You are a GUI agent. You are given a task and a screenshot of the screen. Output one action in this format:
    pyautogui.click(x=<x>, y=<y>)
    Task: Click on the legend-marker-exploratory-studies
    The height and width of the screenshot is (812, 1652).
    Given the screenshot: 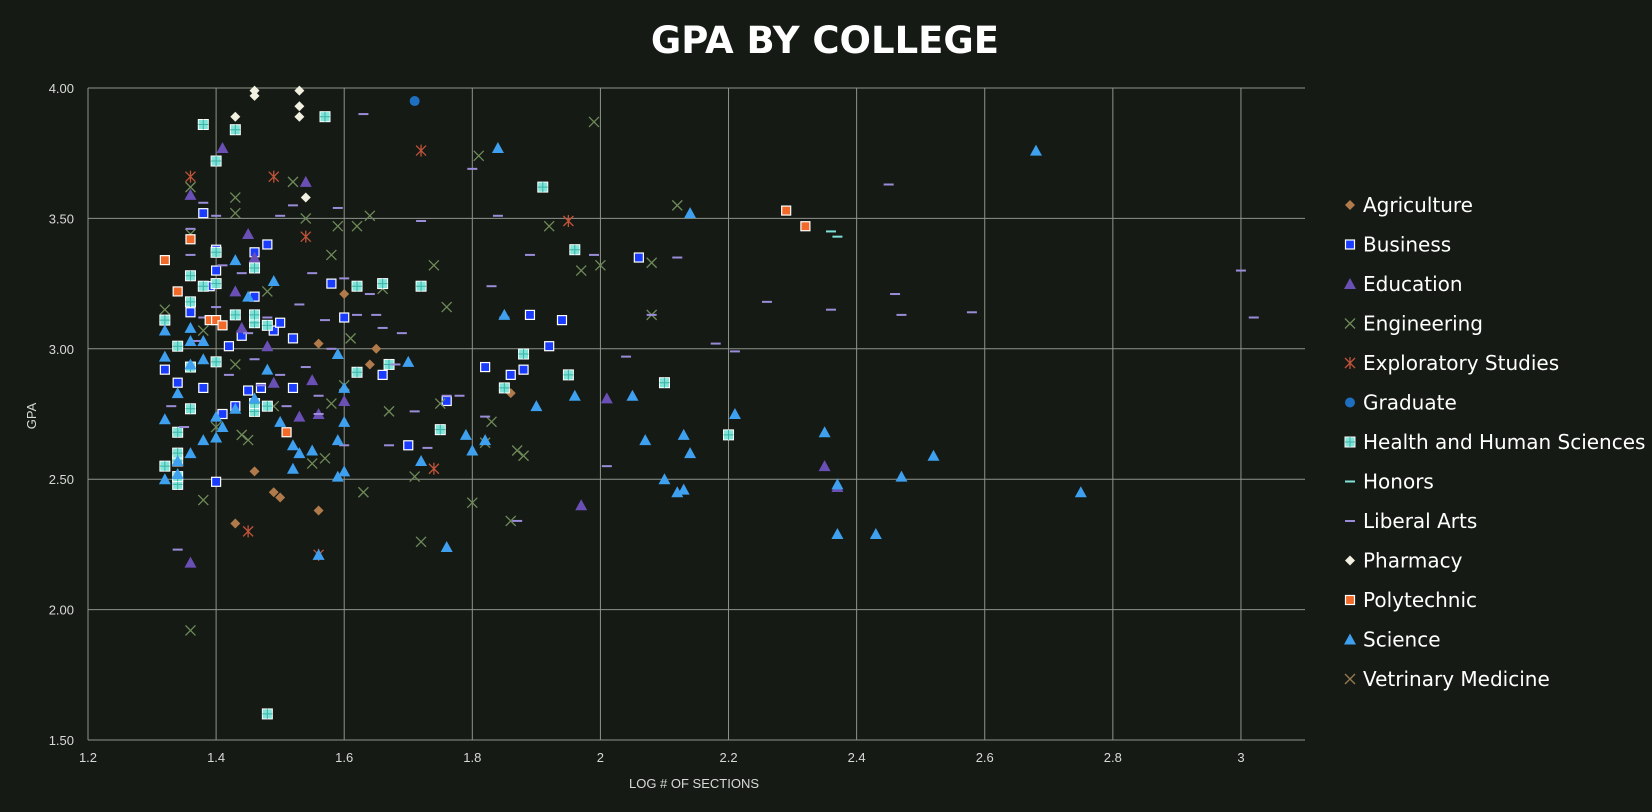 What is the action you would take?
    pyautogui.click(x=1350, y=363)
    